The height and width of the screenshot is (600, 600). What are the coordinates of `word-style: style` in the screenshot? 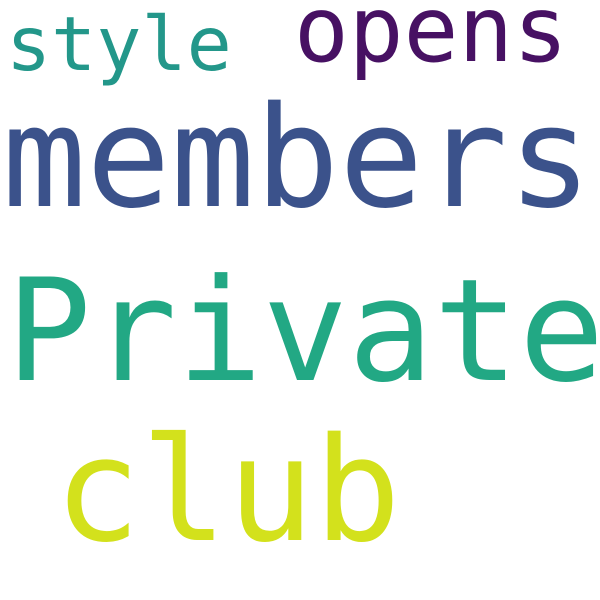 It's located at (119, 44).